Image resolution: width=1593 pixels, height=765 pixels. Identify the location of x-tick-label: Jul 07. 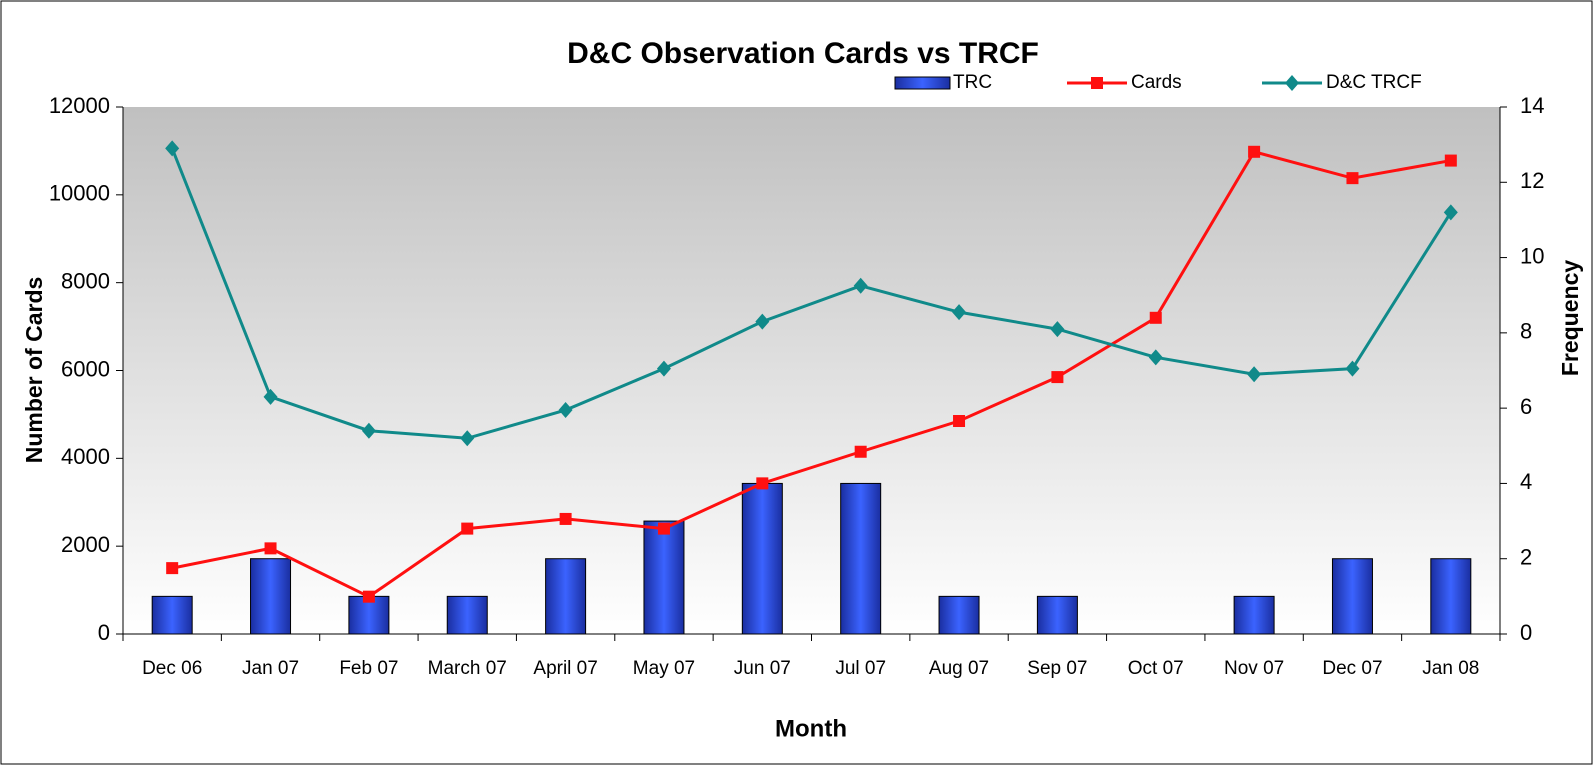
(860, 668).